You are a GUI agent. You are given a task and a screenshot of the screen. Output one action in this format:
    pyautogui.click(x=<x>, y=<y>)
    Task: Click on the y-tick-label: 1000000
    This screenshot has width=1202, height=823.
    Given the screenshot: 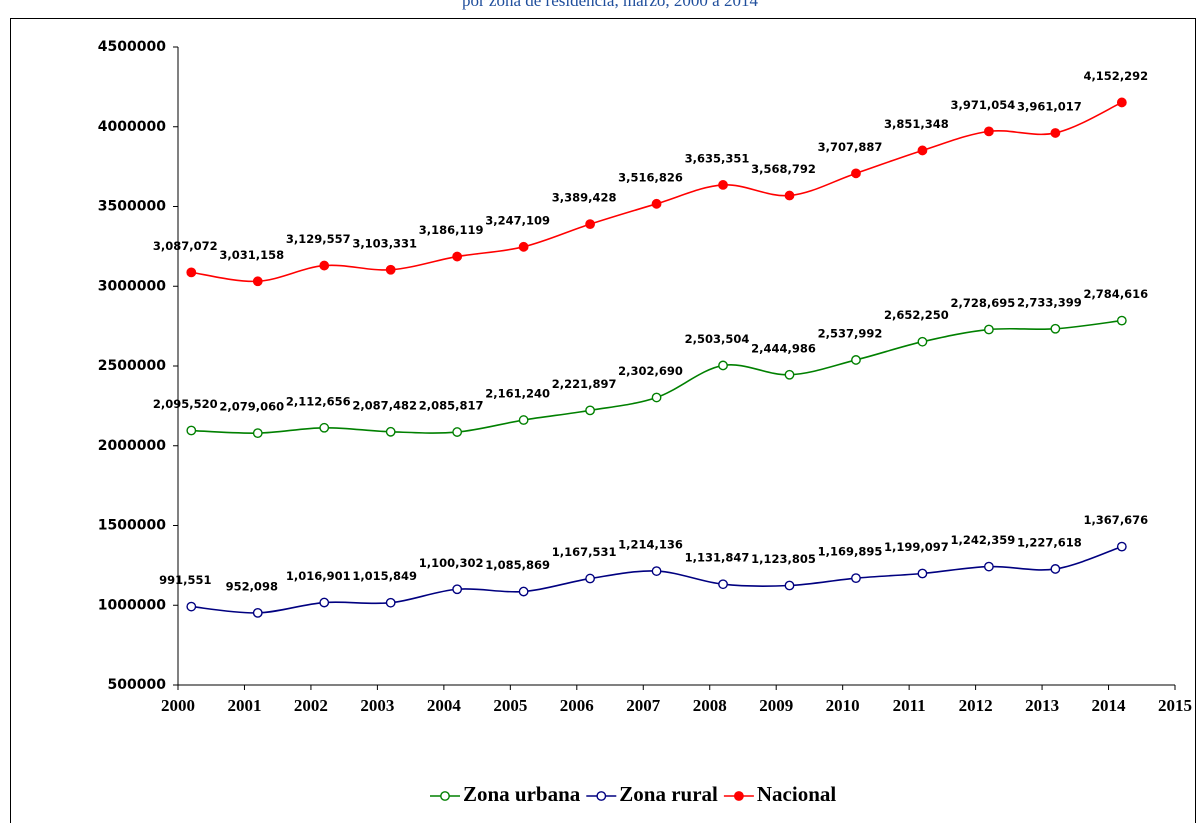 What is the action you would take?
    pyautogui.click(x=132, y=605)
    